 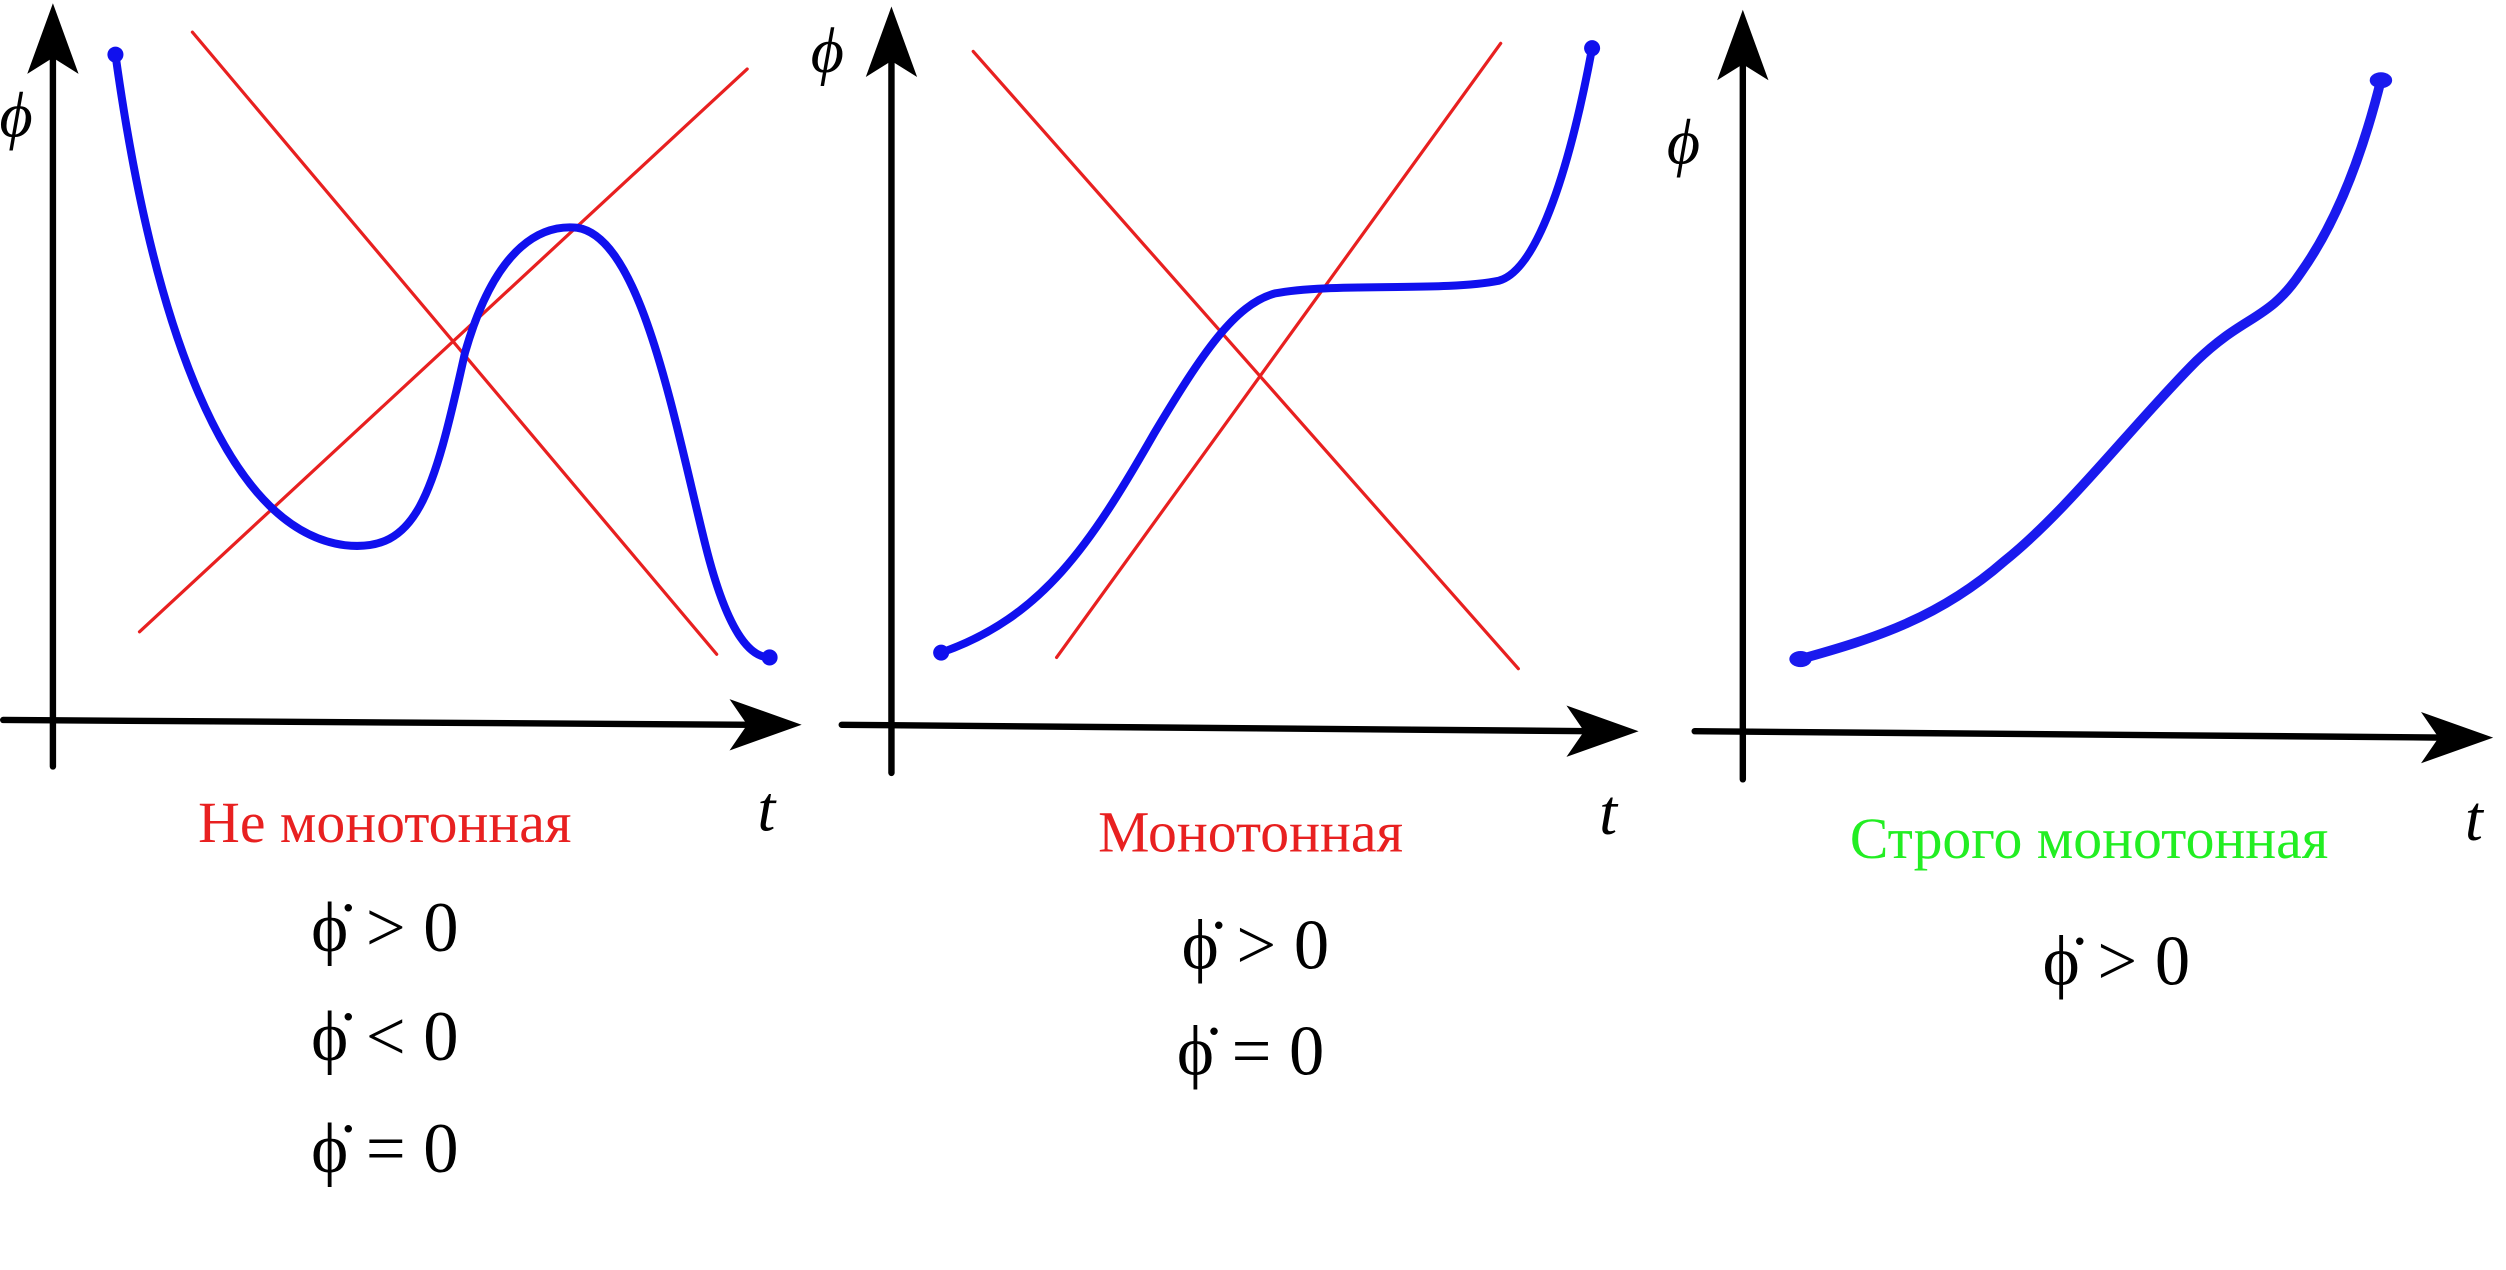 I want to click on panel-title: Не монотонная, so click(x=384, y=823).